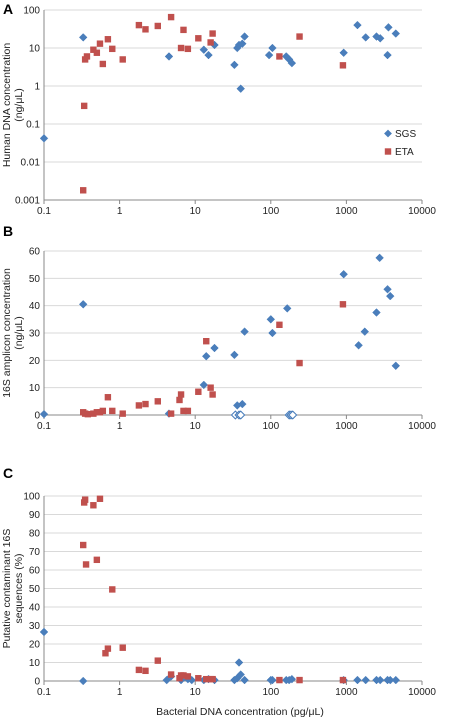  I want to click on panel-b-x-tick-label: 10000, so click(422, 426).